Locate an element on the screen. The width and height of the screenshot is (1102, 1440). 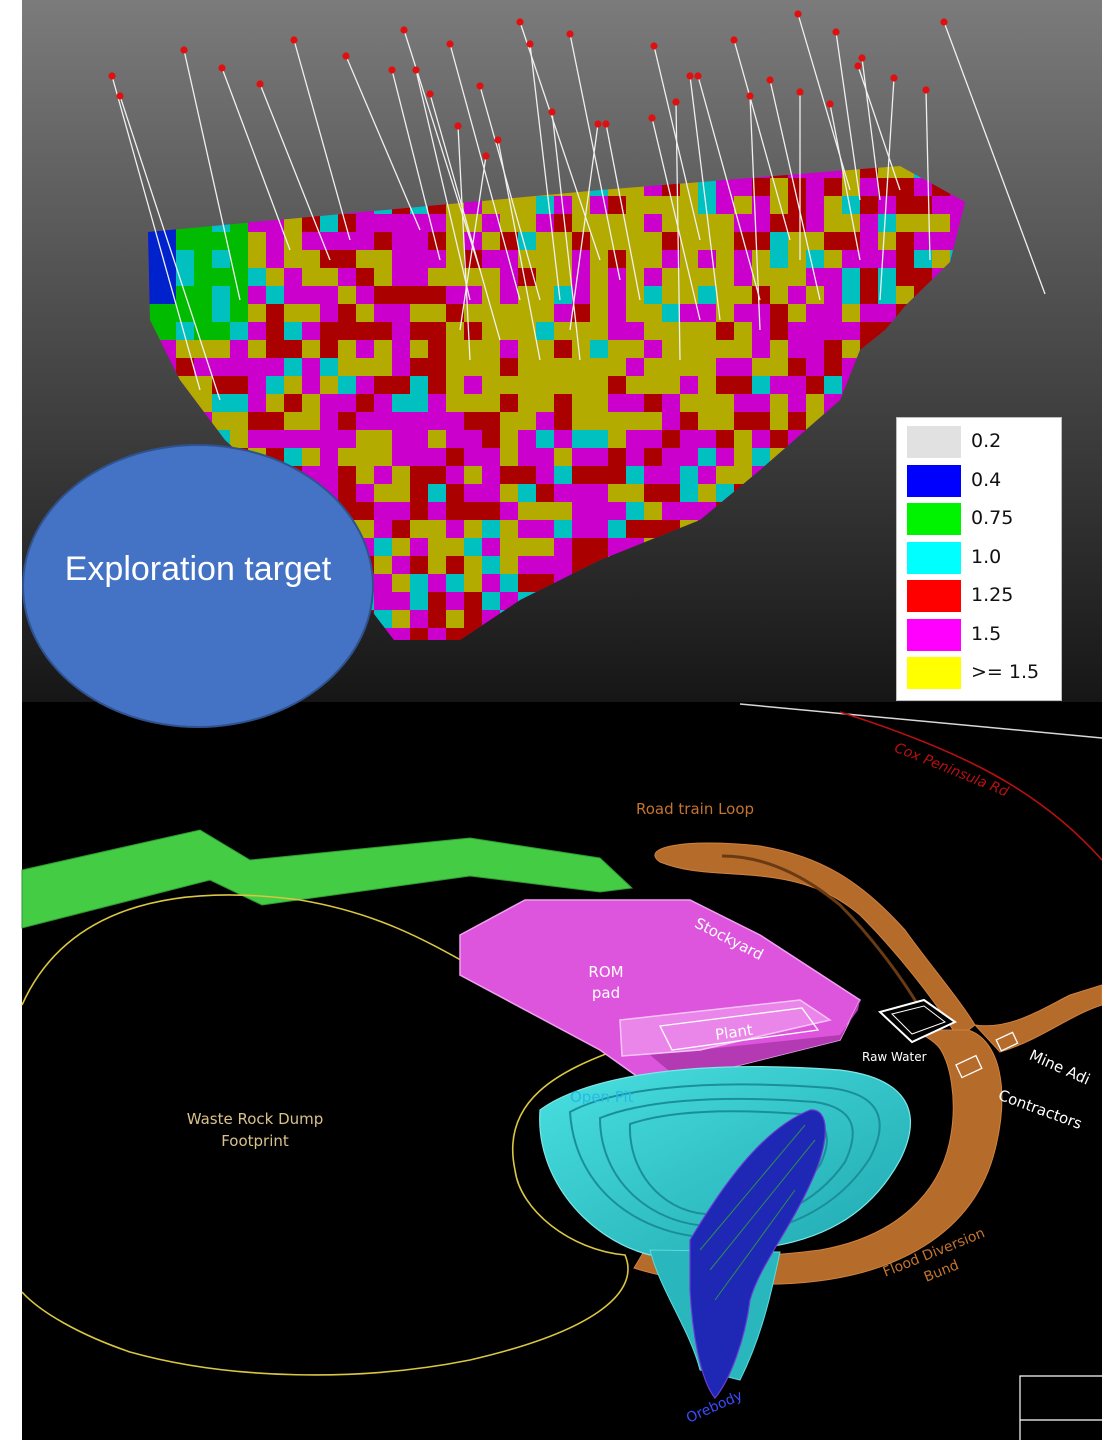
open-pit is located at coordinates (725, 1232).